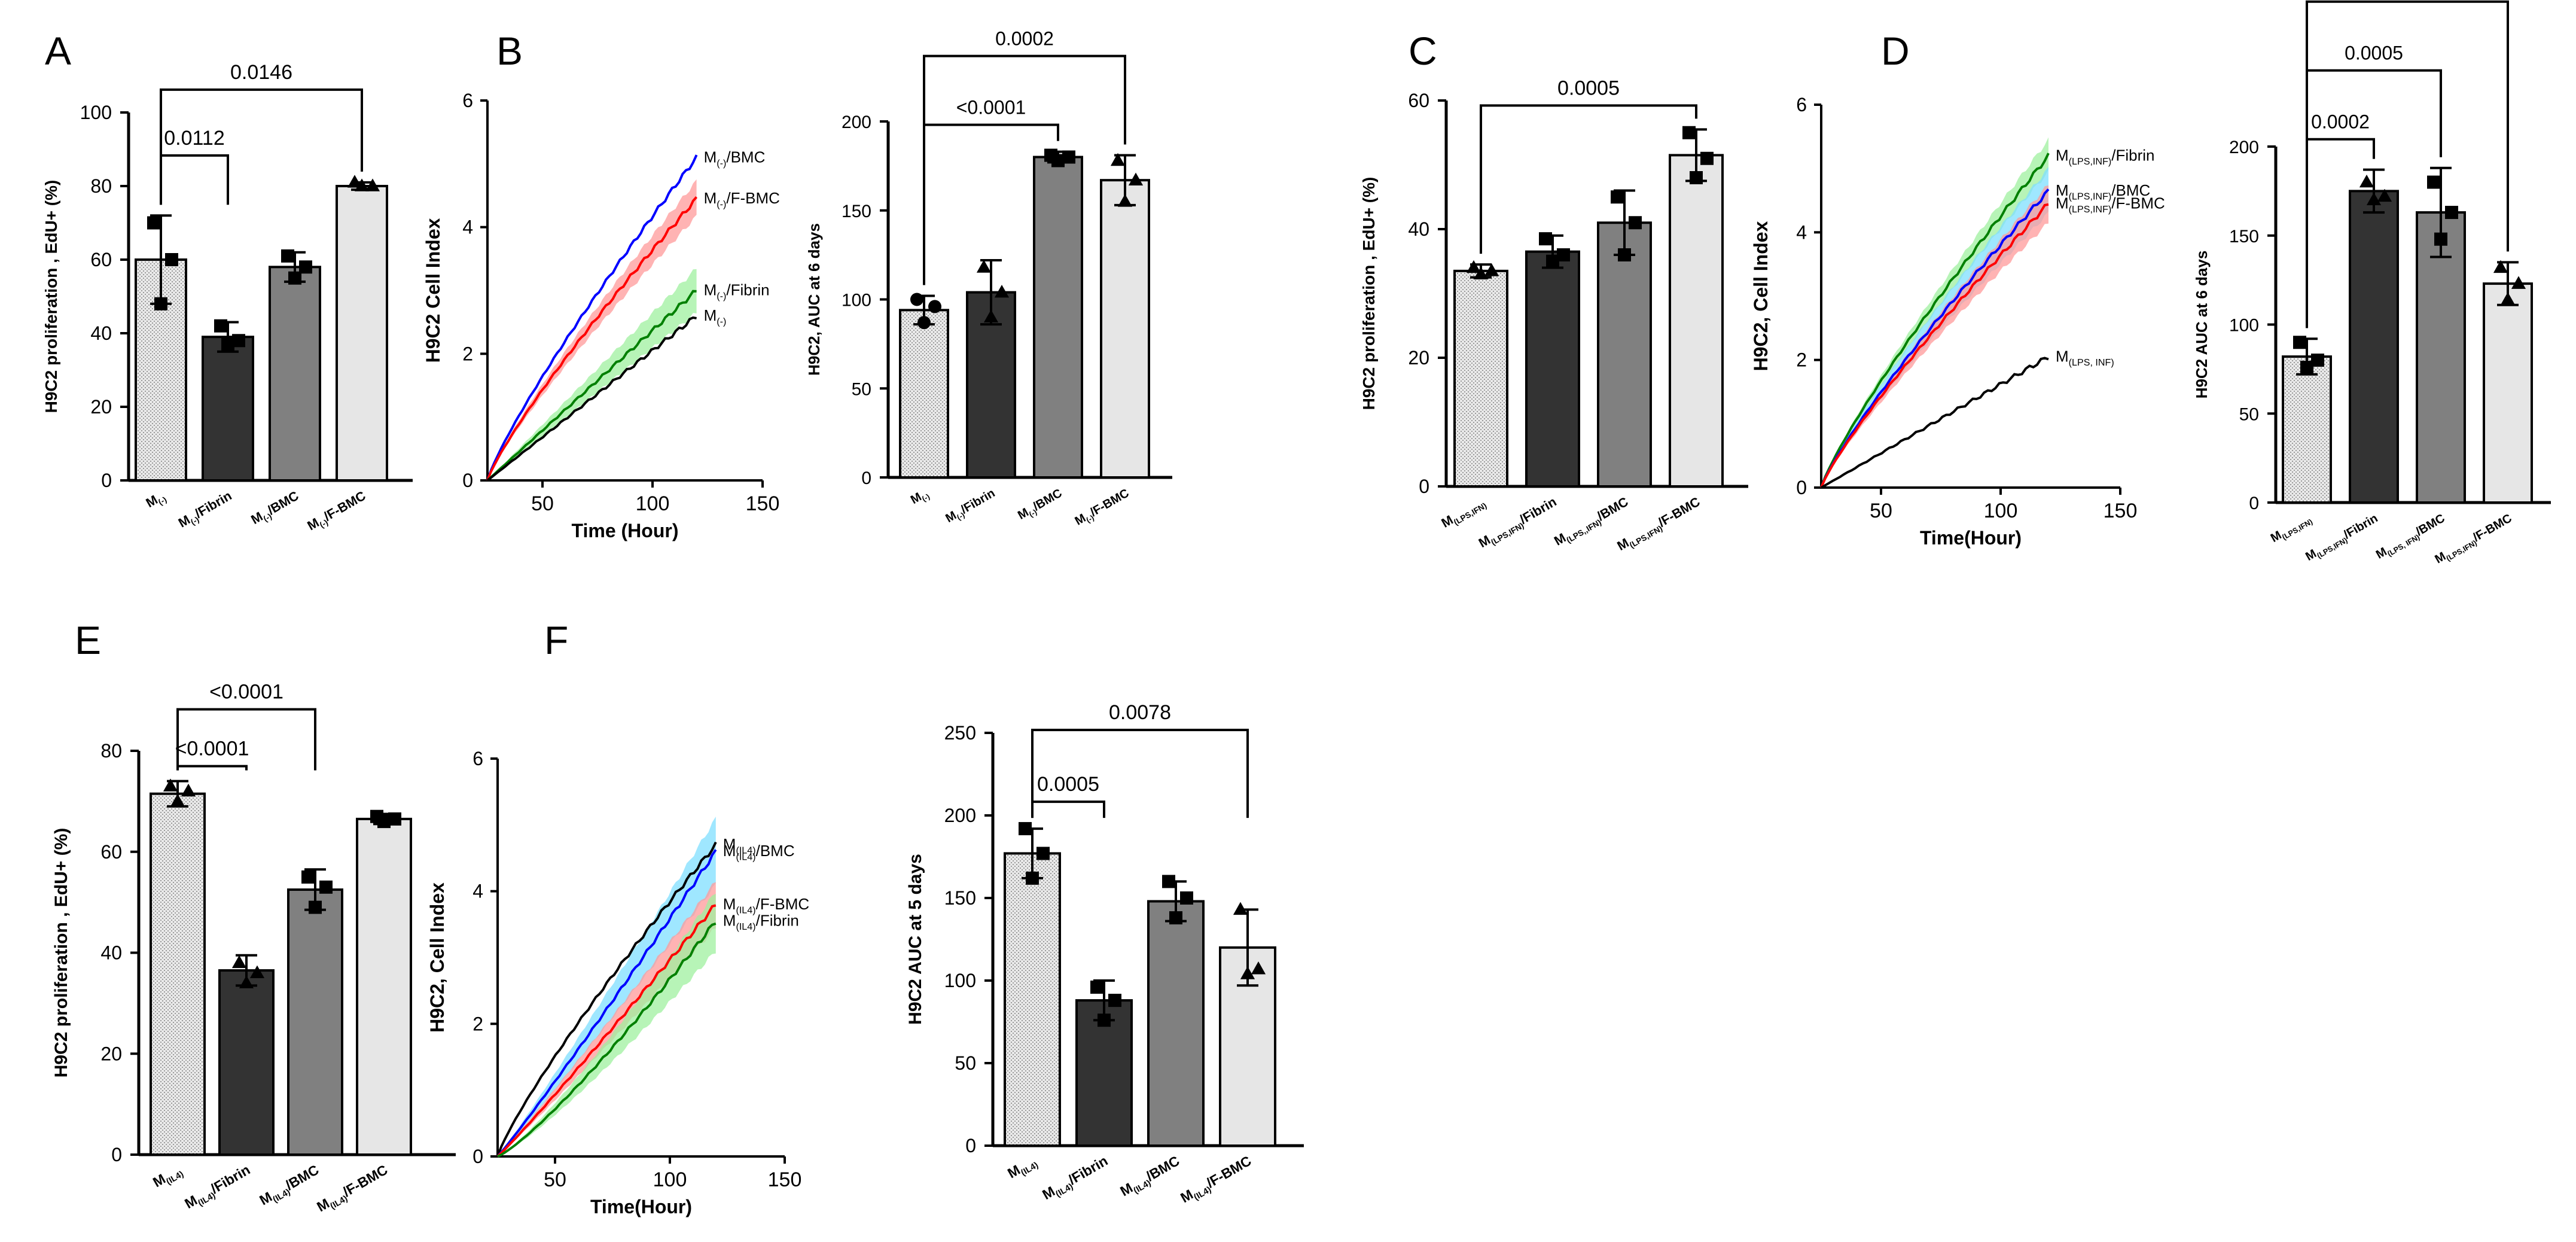 Image resolution: width=2576 pixels, height=1242 pixels. I want to click on category-label: M(IL4), so click(167, 1177).